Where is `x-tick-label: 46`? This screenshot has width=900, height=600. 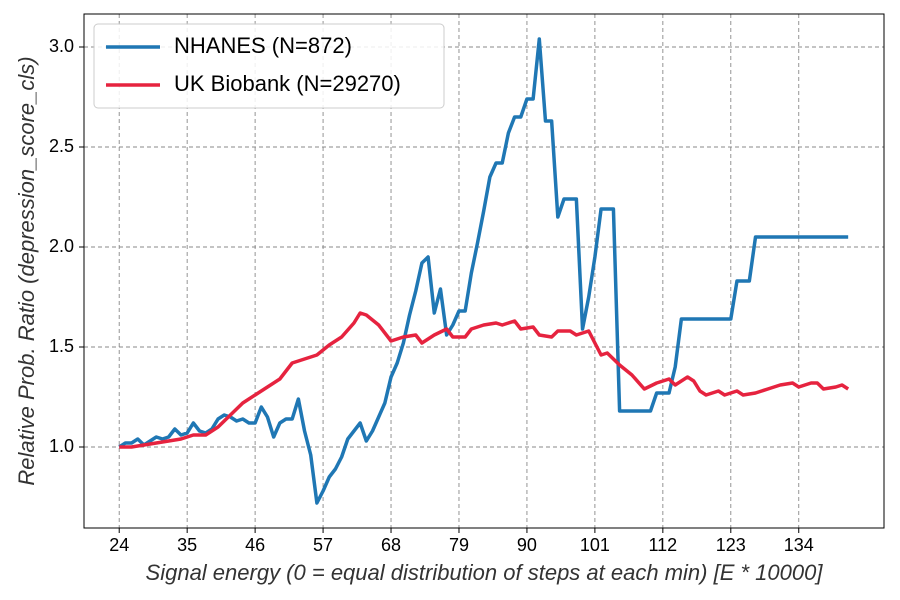
x-tick-label: 46 is located at coordinates (255, 545).